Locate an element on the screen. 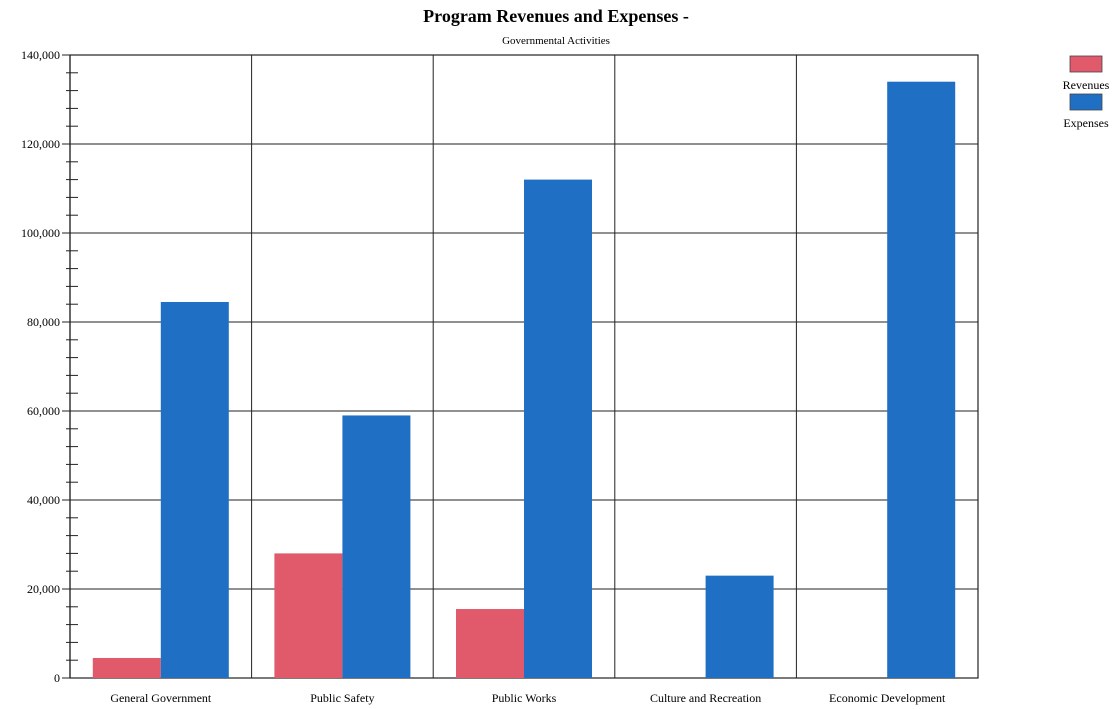 This screenshot has height=709, width=1117. legend-swatch-revenues is located at coordinates (1086, 64).